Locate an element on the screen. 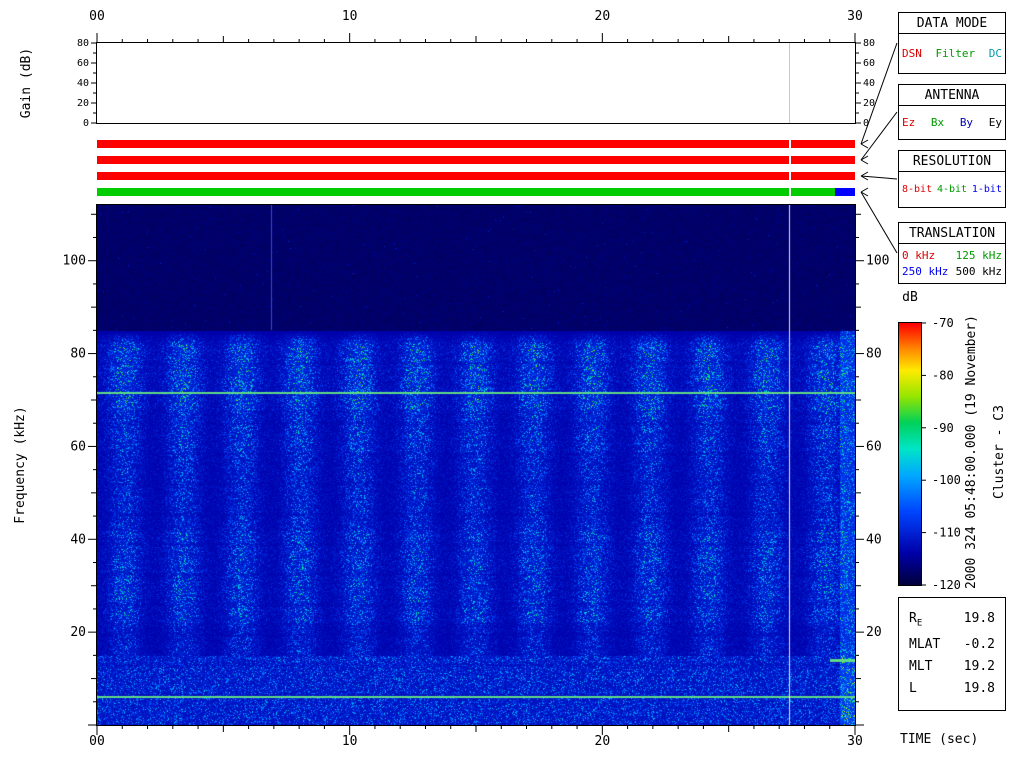 The width and height of the screenshot is (1024, 768). ephemeris-value: -0.2 is located at coordinates (979, 644).